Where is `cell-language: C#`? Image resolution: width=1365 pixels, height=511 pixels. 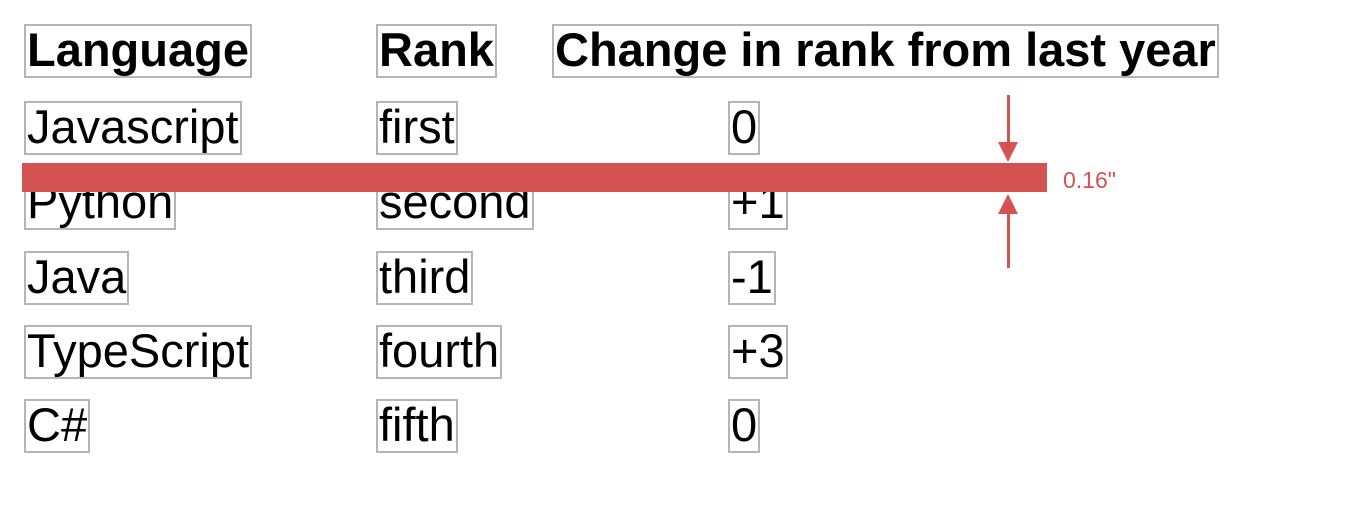
cell-language: C# is located at coordinates (57, 426).